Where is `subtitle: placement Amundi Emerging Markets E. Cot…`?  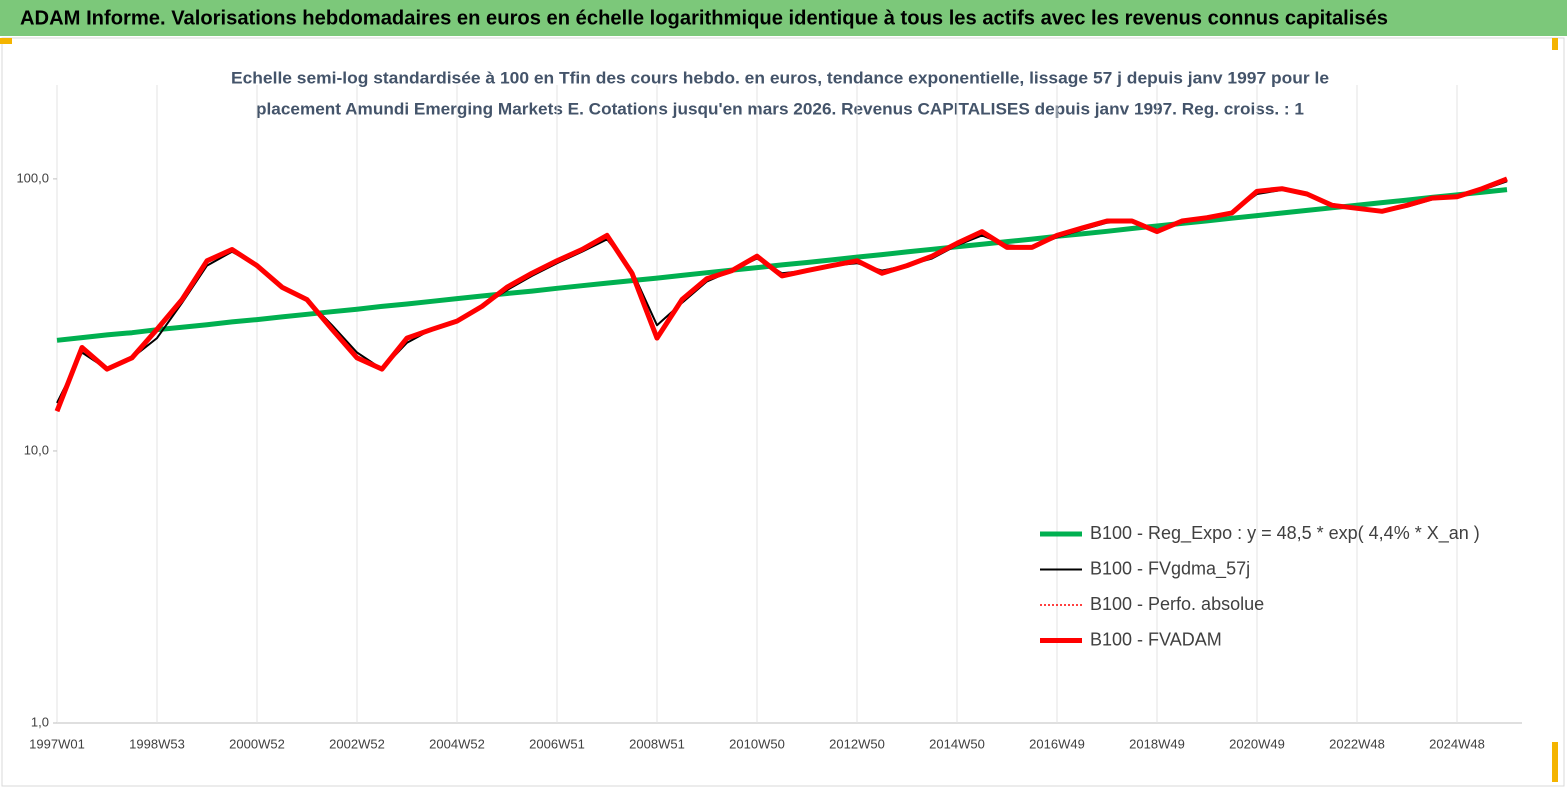 subtitle: placement Amundi Emerging Markets E. Cot… is located at coordinates (780, 108).